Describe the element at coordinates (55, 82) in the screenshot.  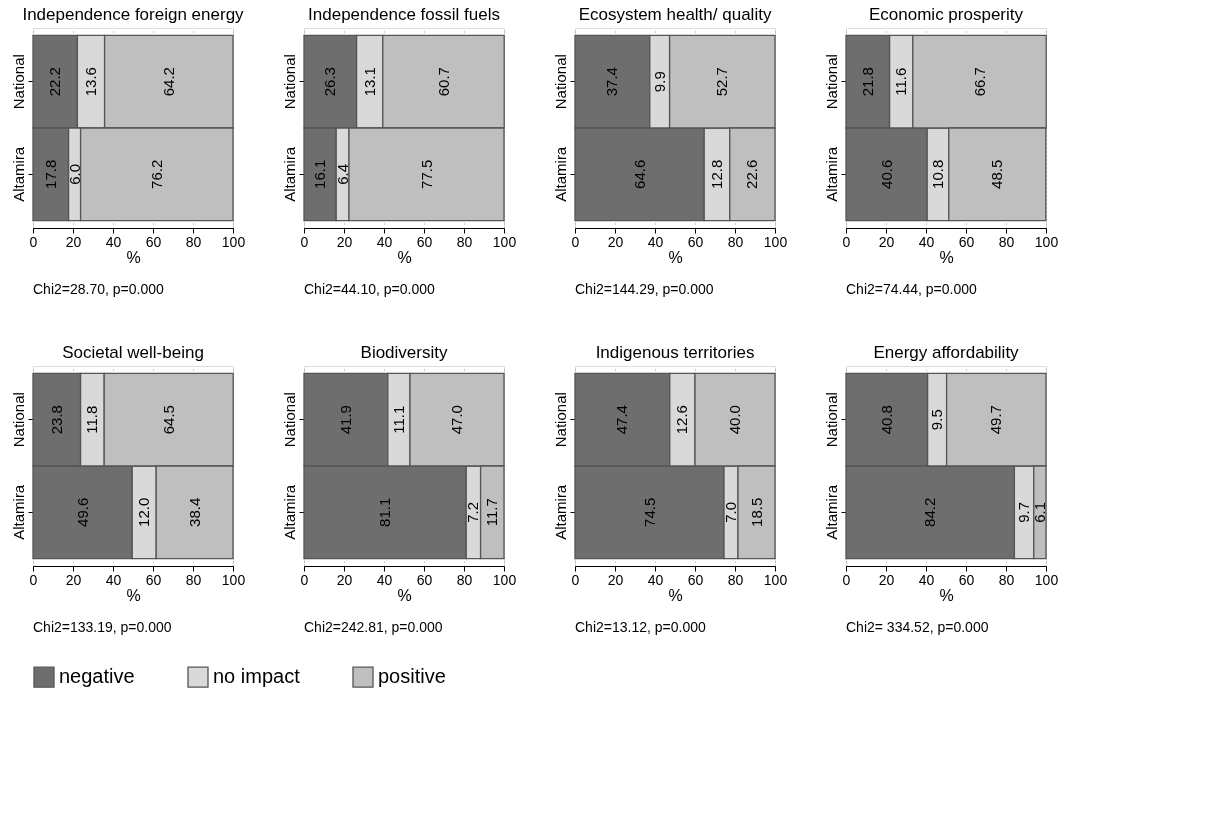
I see `data-label: 22.2` at that location.